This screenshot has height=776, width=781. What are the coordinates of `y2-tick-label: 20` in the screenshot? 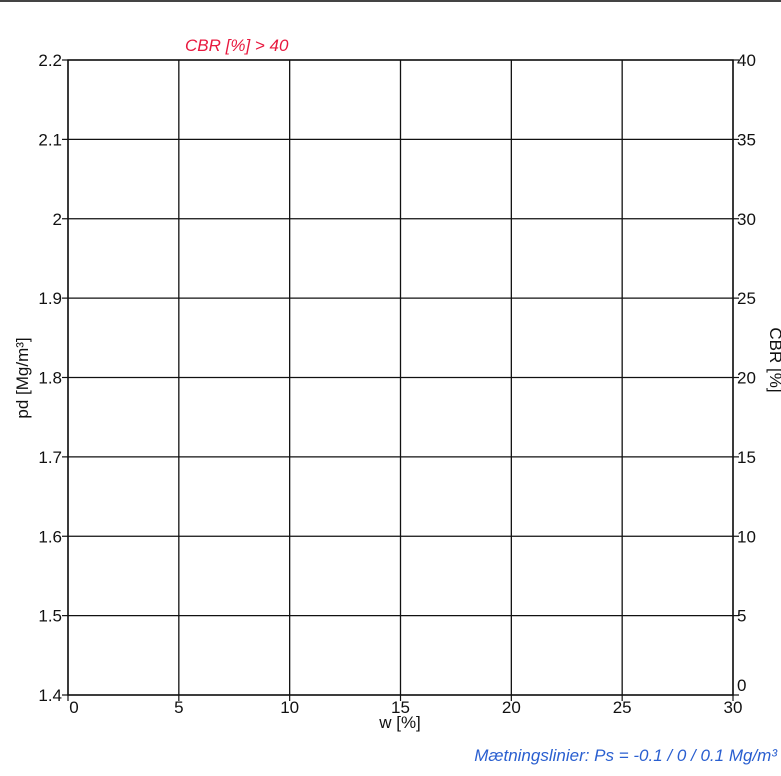 It's located at (746, 378).